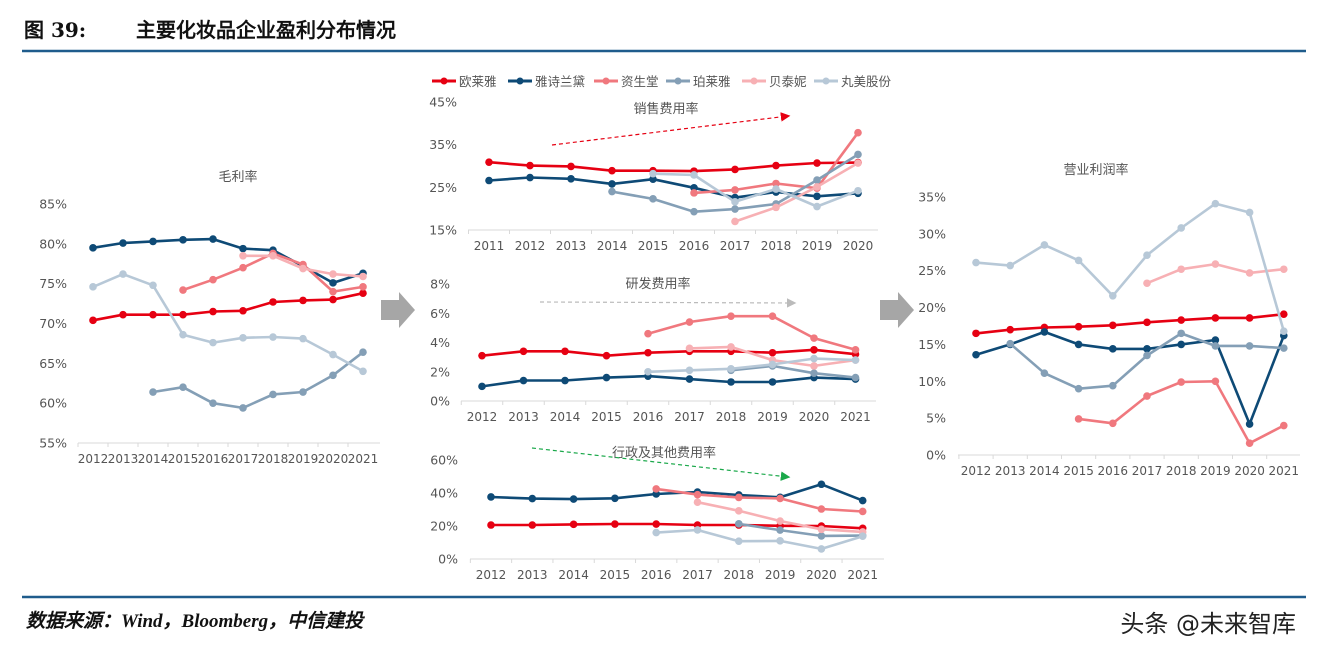 Image resolution: width=1328 pixels, height=661 pixels. I want to click on legend-item: 资生堂, so click(626, 81).